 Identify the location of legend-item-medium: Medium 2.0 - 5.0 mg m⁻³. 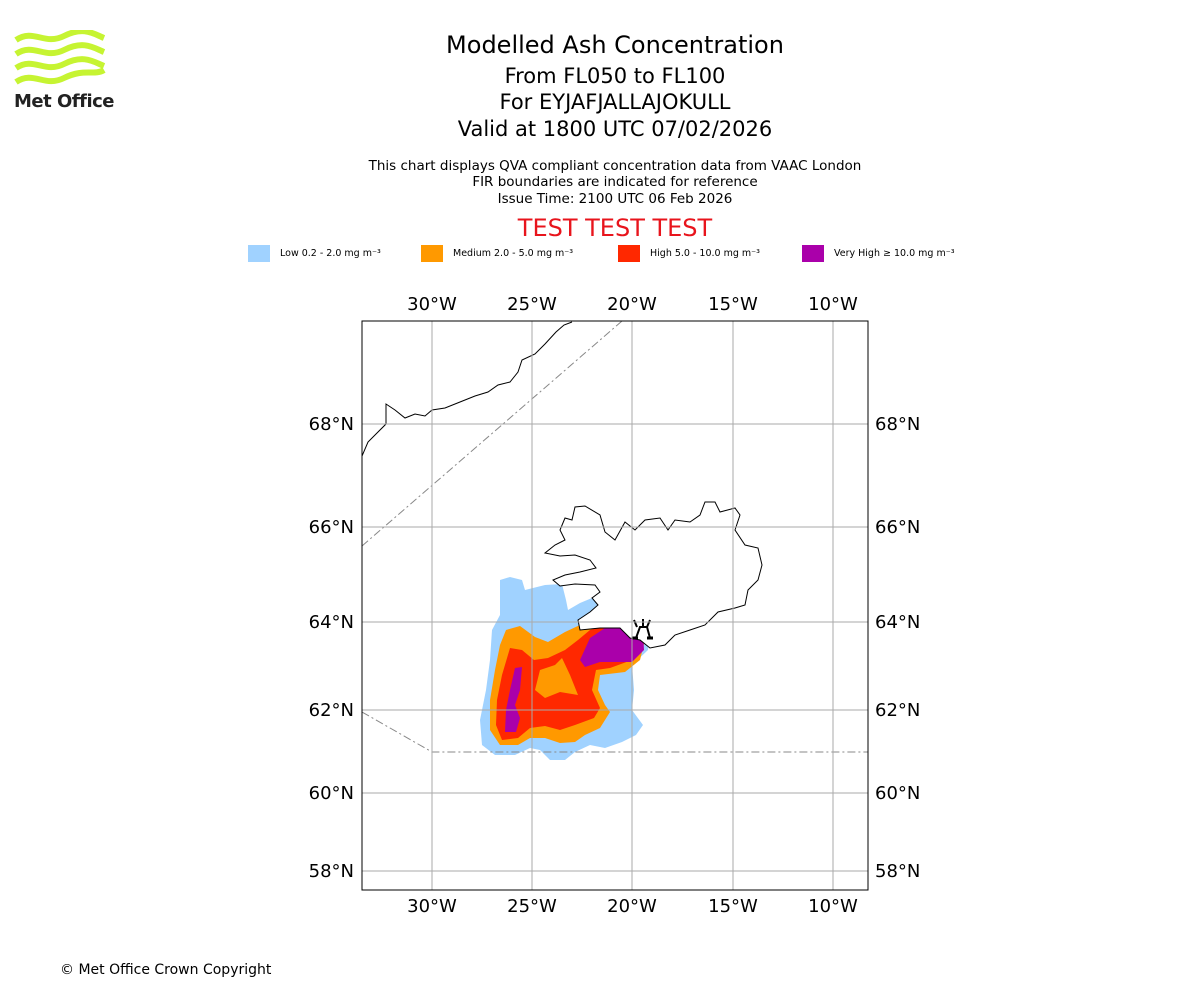
(497, 253).